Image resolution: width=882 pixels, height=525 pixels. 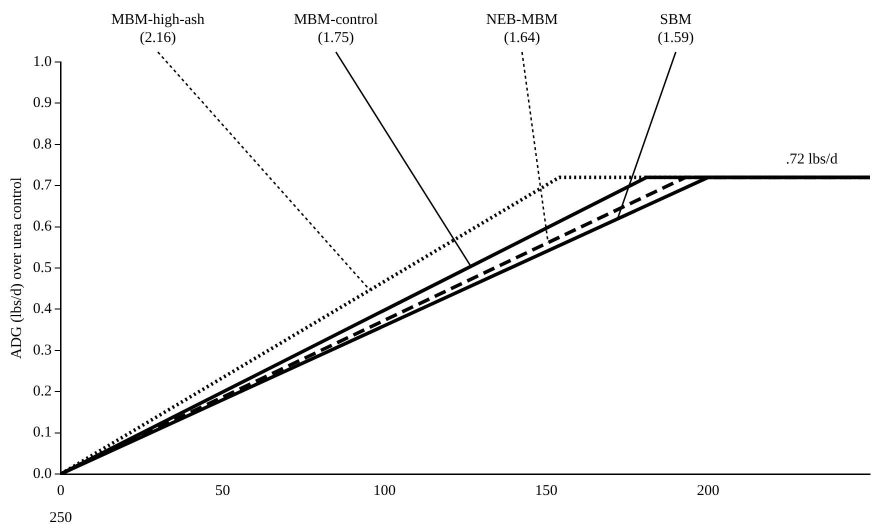 What do you see at coordinates (708, 490) in the screenshot?
I see `x-tick-label: 200` at bounding box center [708, 490].